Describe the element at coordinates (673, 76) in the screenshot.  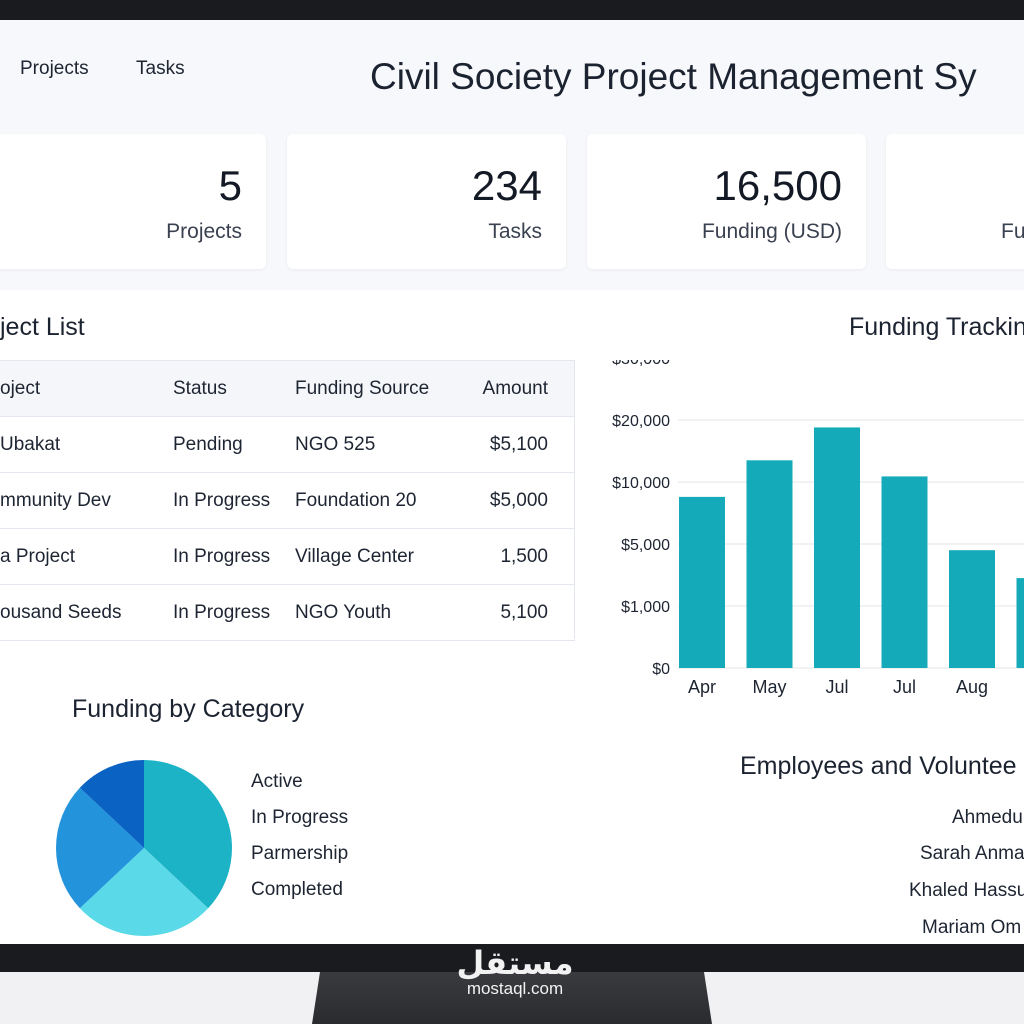
I see `page-title: Civil Society Project Management Sy` at that location.